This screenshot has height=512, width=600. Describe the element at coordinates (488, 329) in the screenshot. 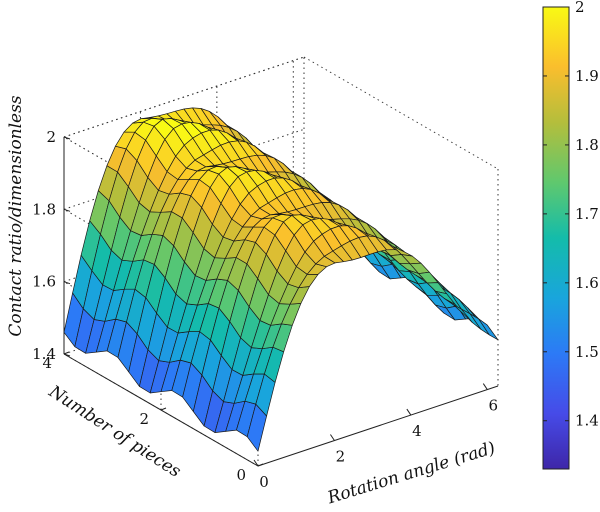

I see `surface-patch` at that location.